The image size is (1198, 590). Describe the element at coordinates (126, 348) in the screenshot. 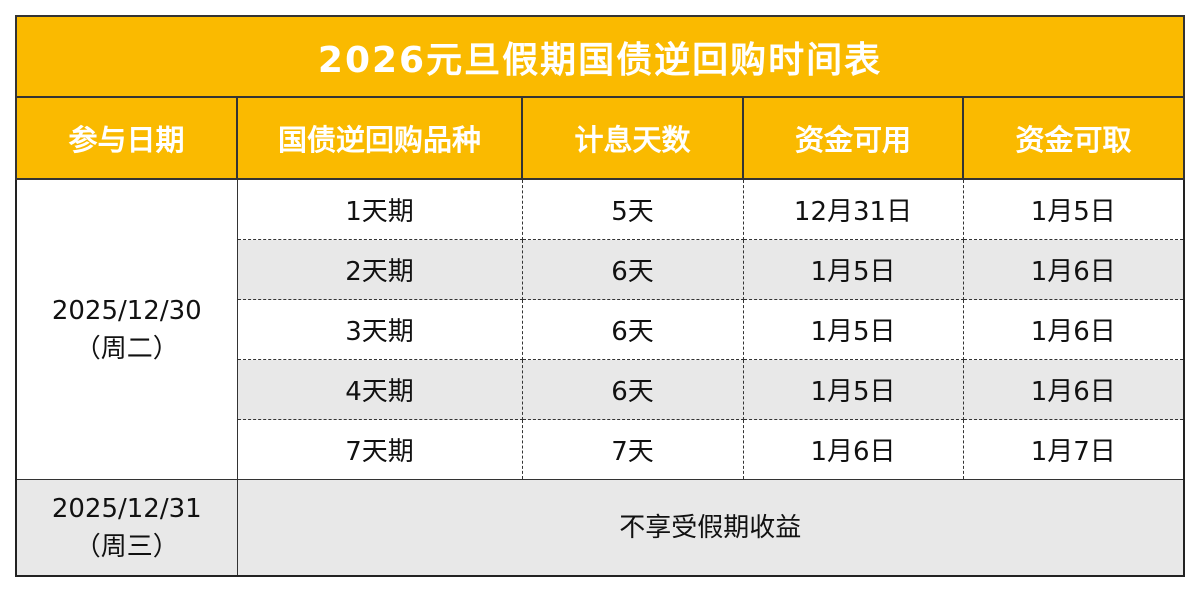

I see `weekday: （周二）` at that location.